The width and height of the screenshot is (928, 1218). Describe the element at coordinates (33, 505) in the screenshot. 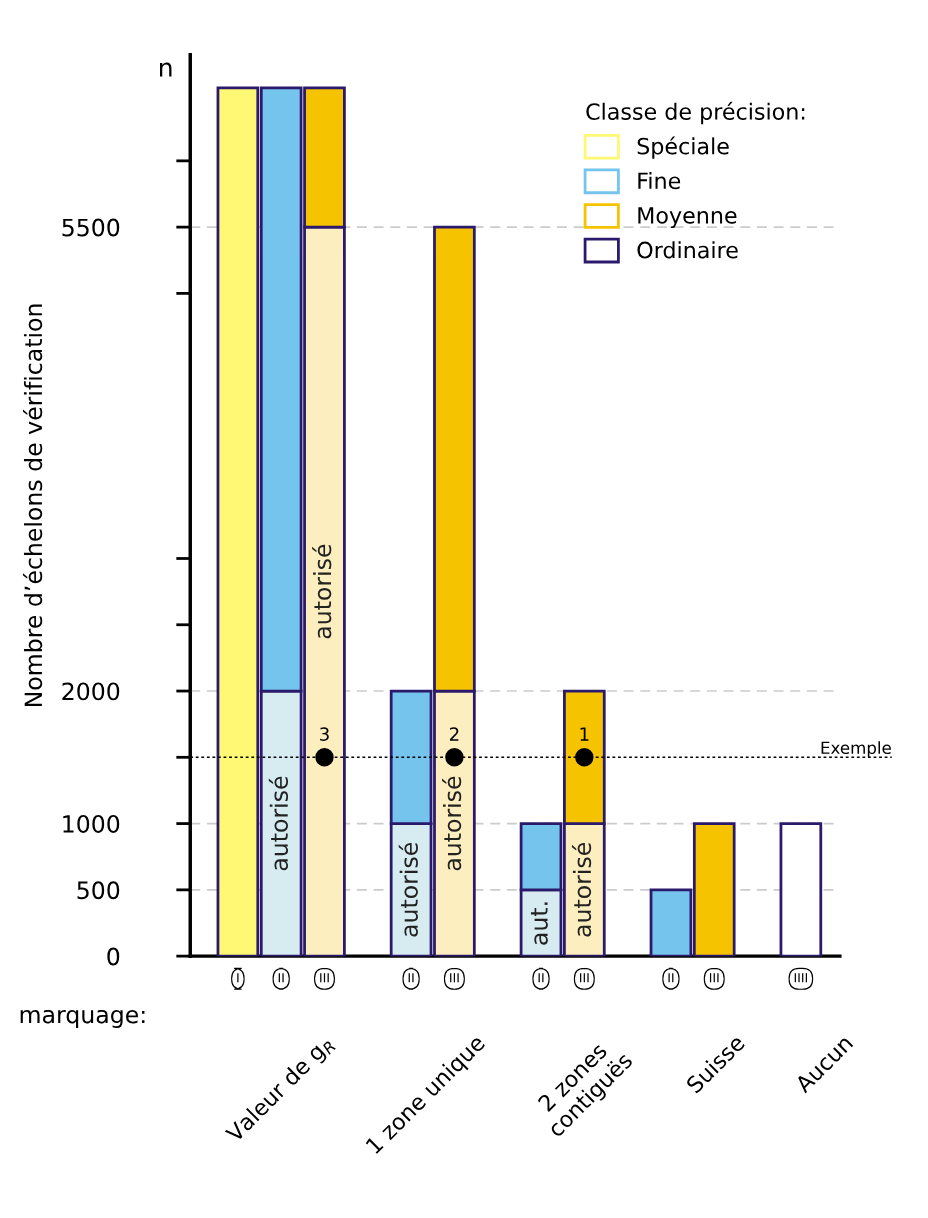

I see `y-axis-title: Nombre d’échelons de vérification` at that location.